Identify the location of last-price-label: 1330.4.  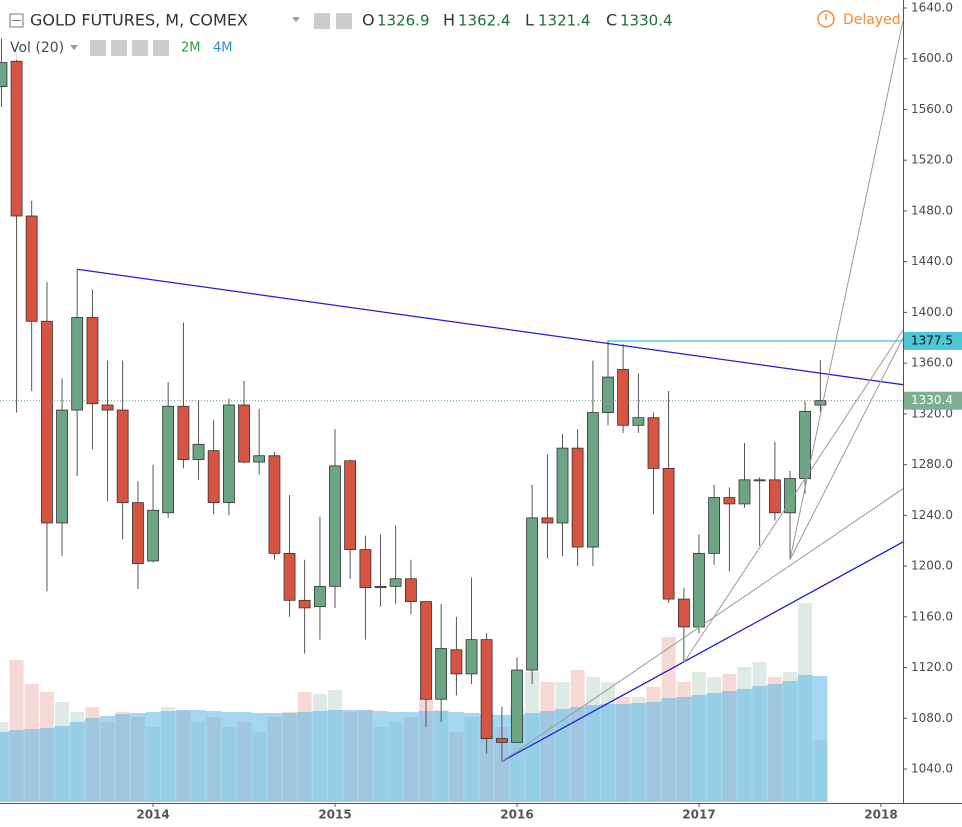
(932, 400).